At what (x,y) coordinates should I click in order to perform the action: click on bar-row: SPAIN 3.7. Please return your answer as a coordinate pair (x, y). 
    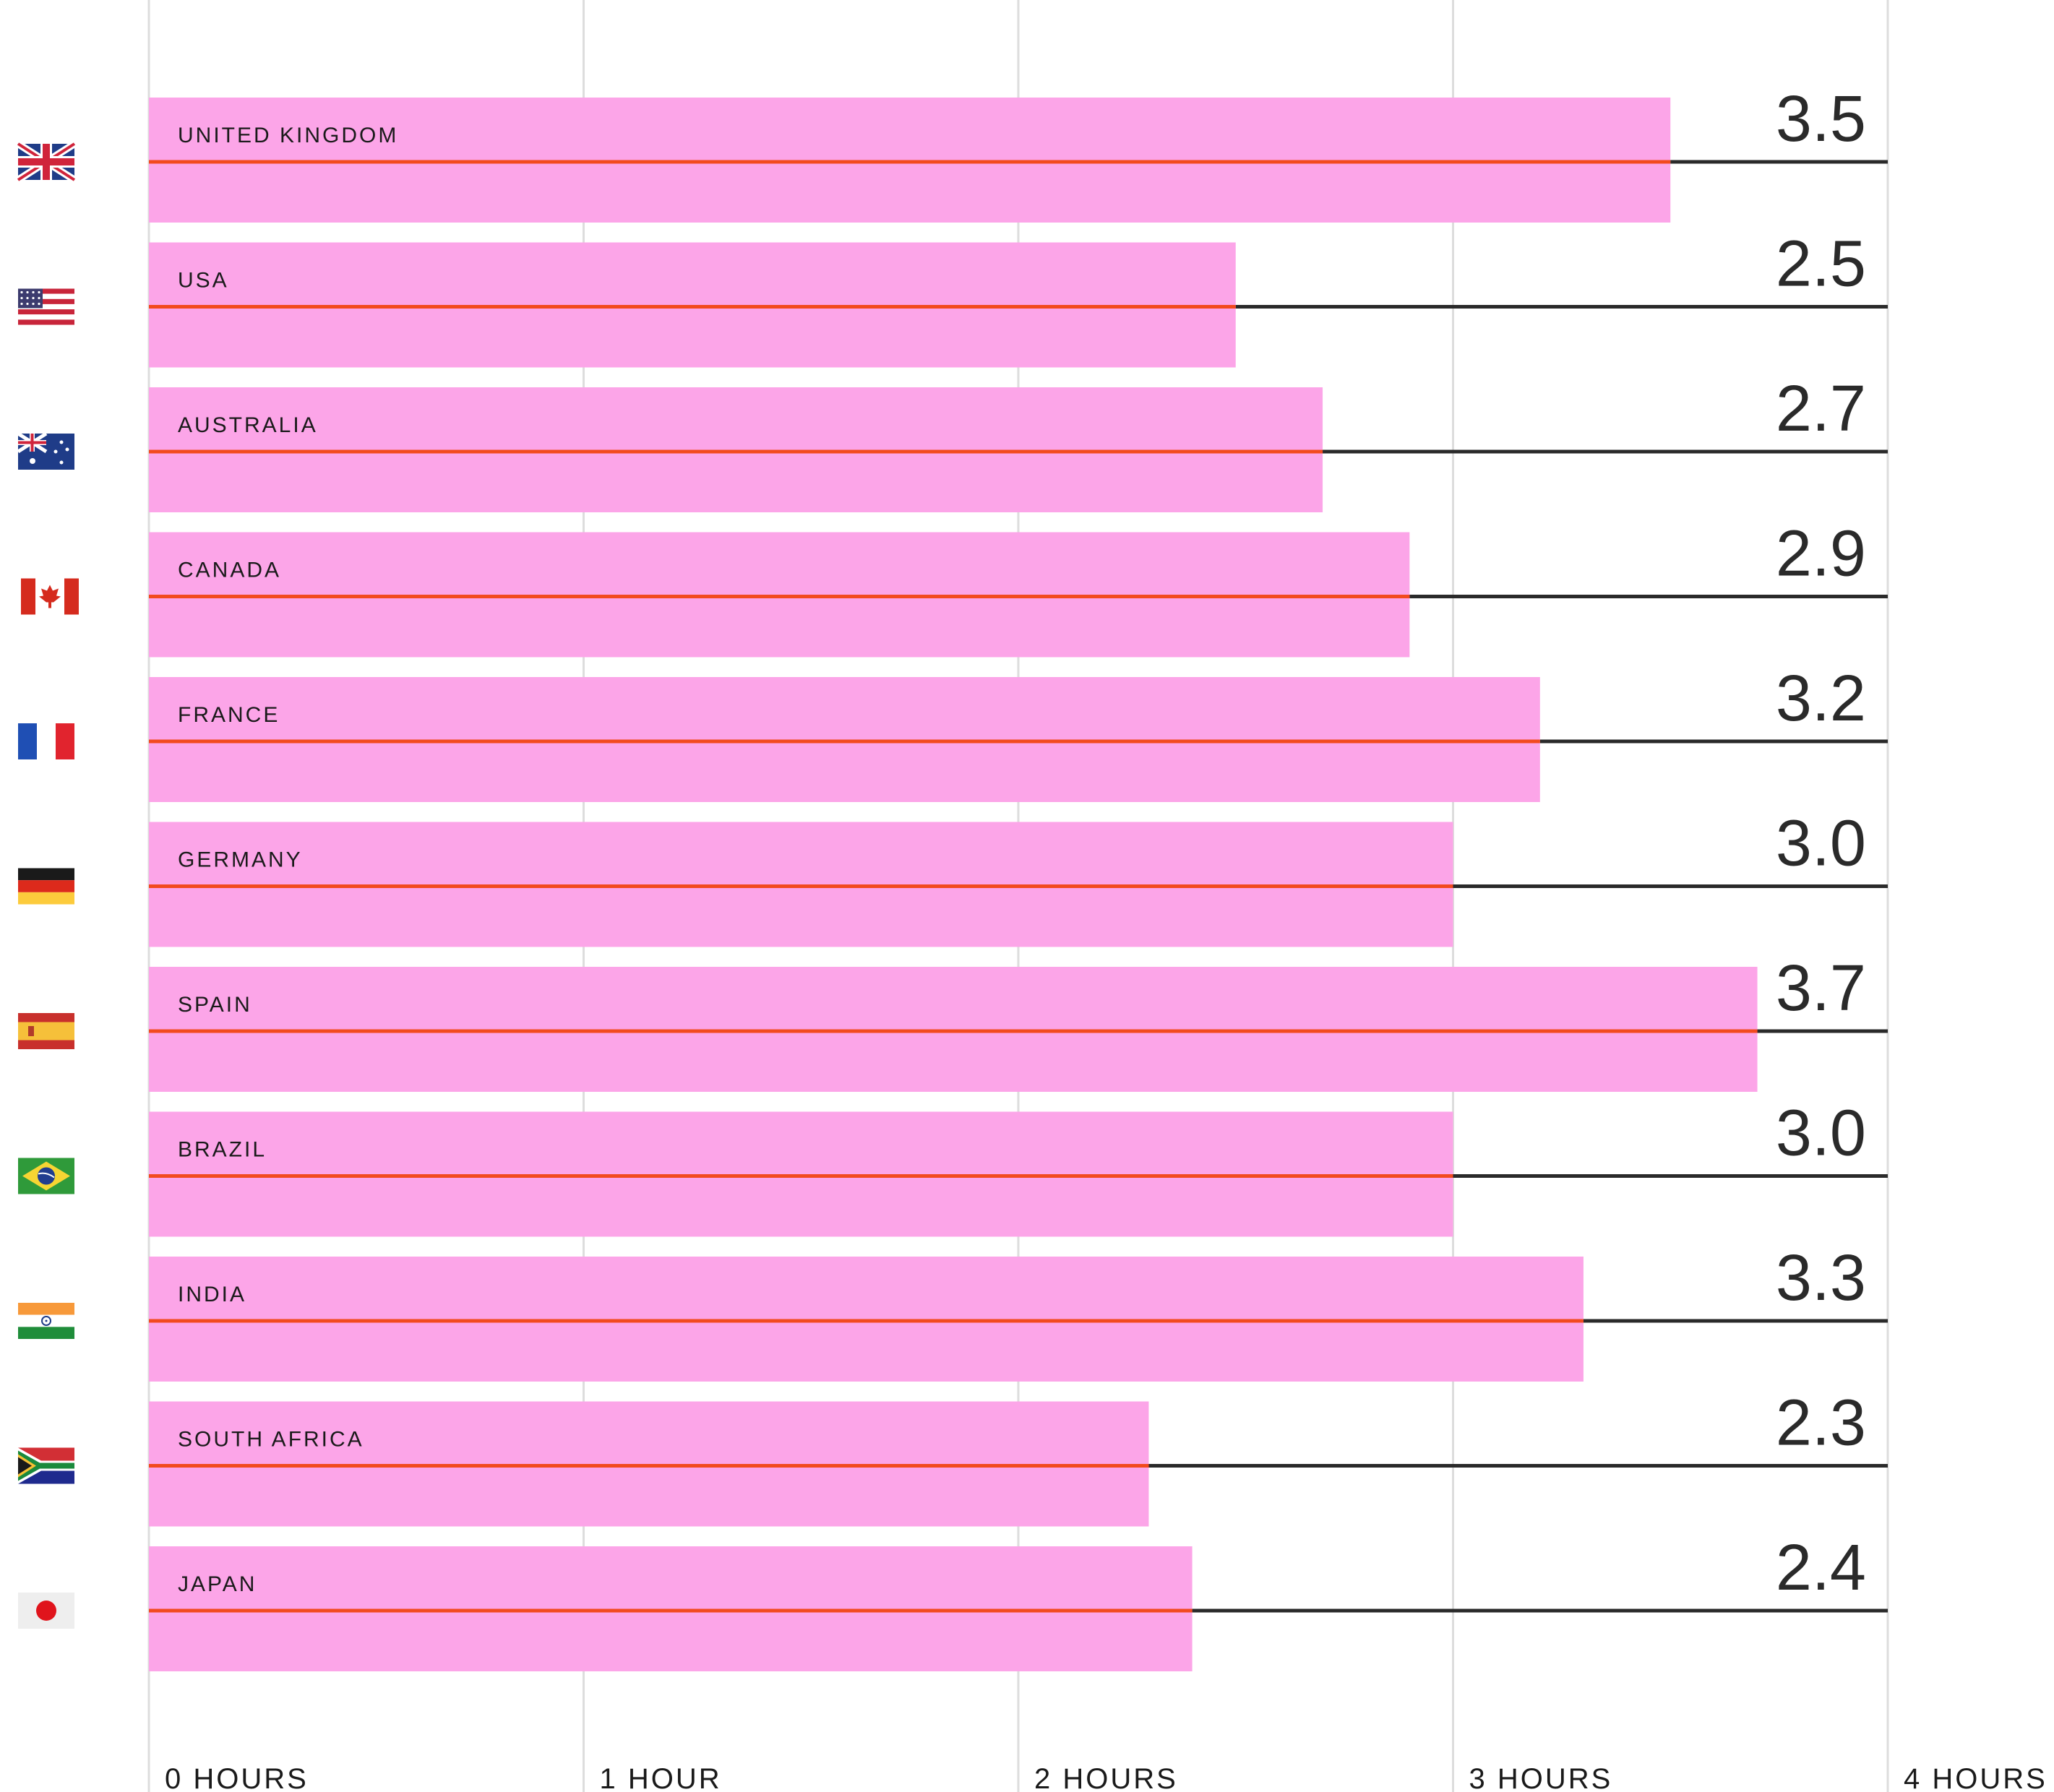
    Looking at the image, I should click on (1018, 1022).